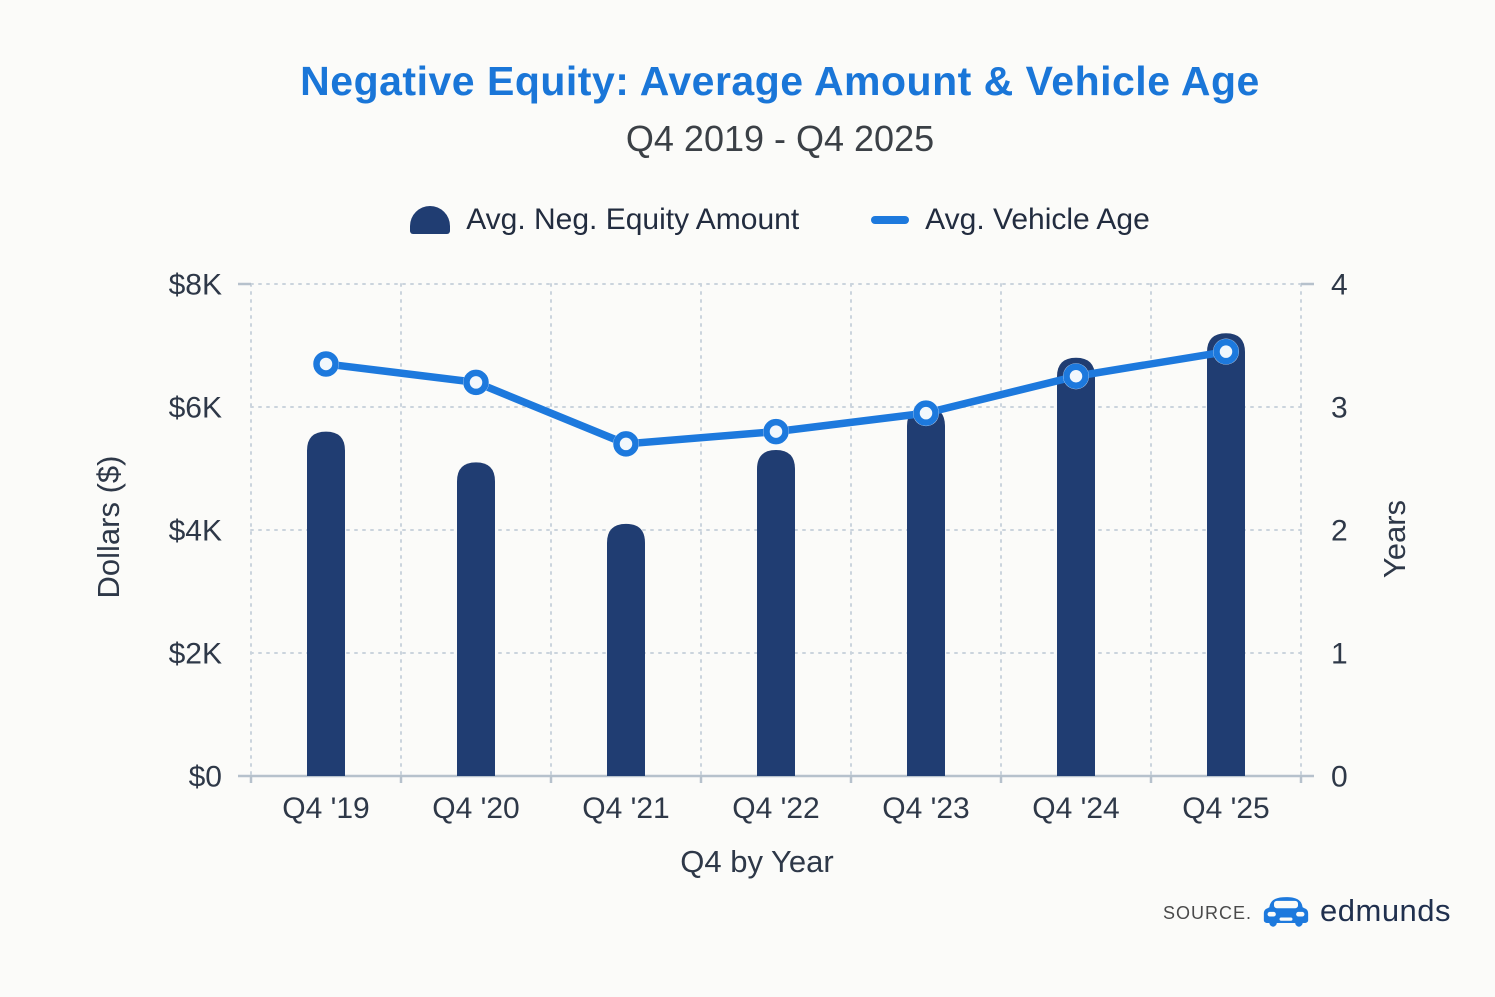  Describe the element at coordinates (1339, 777) in the screenshot. I see `right-tick-label: 0` at that location.